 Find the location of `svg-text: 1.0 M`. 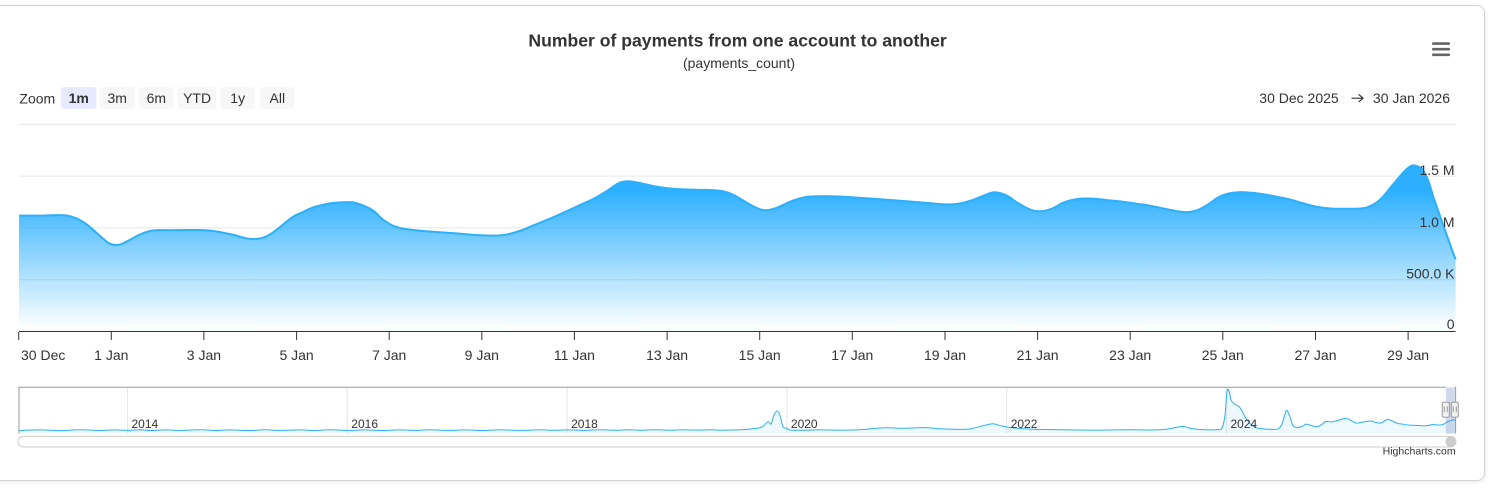

svg-text: 1.0 M is located at coordinates (1436, 222).